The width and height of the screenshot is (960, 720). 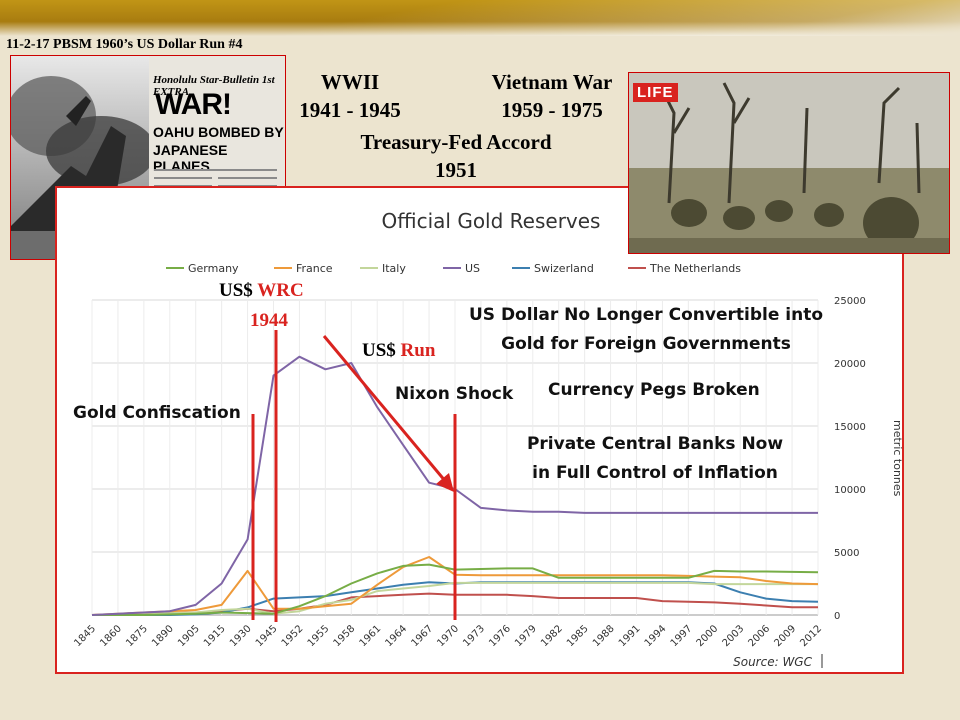 I want to click on legend-label: The Netherlands, so click(x=695, y=268).